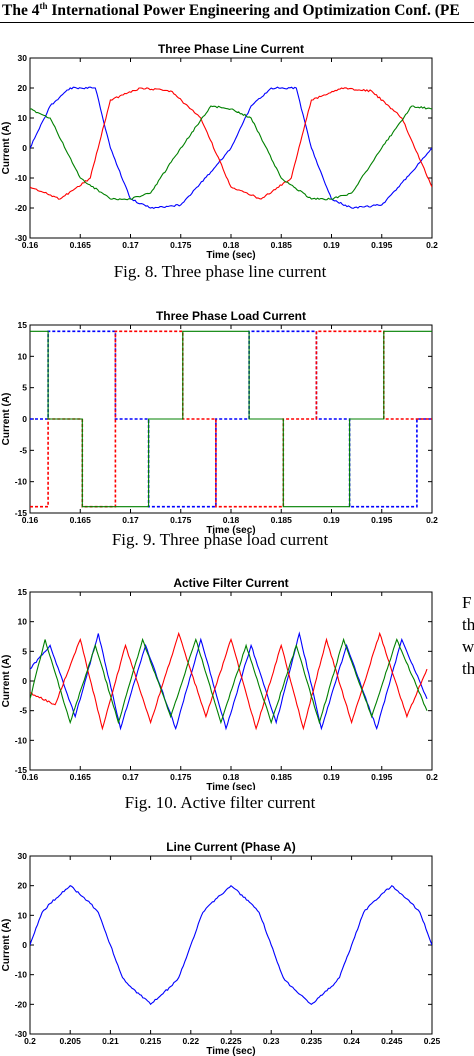  Describe the element at coordinates (220, 539) in the screenshot. I see `caption-fig-9: Fig. 9. Three phase load current` at that location.